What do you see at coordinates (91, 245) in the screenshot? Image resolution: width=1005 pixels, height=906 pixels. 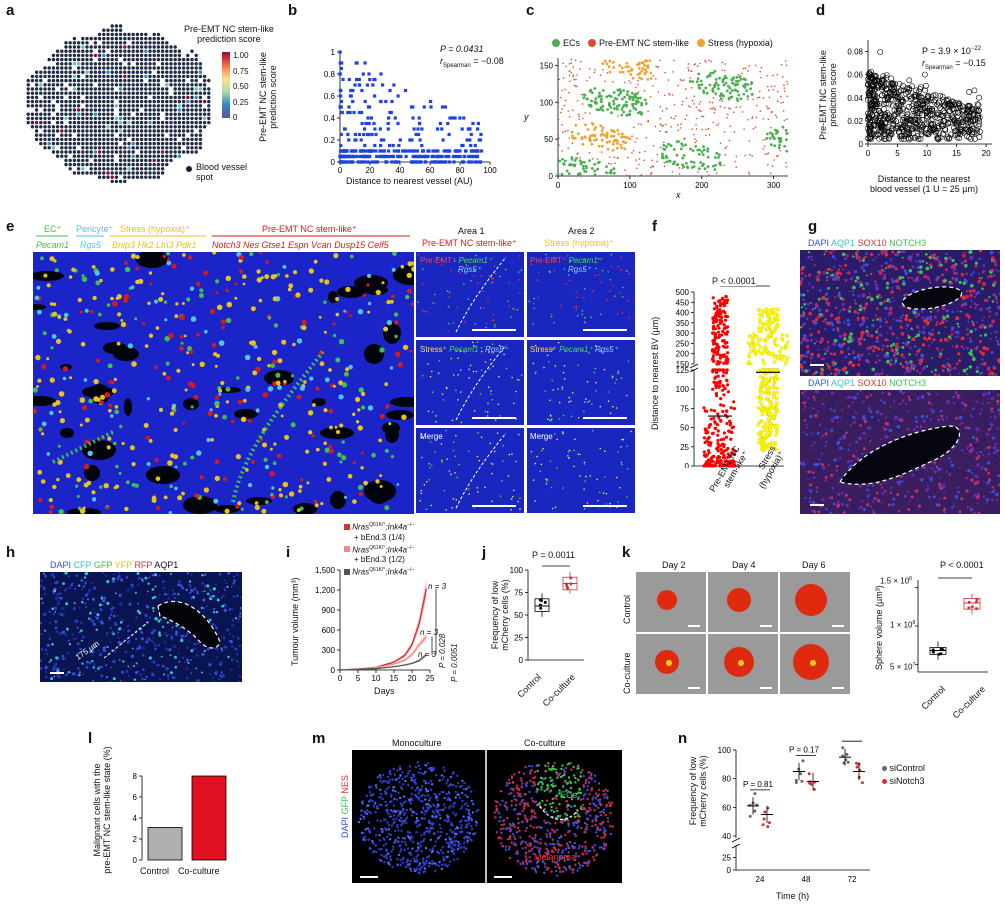 I see `group-genes-pericyte: Rgs5` at bounding box center [91, 245].